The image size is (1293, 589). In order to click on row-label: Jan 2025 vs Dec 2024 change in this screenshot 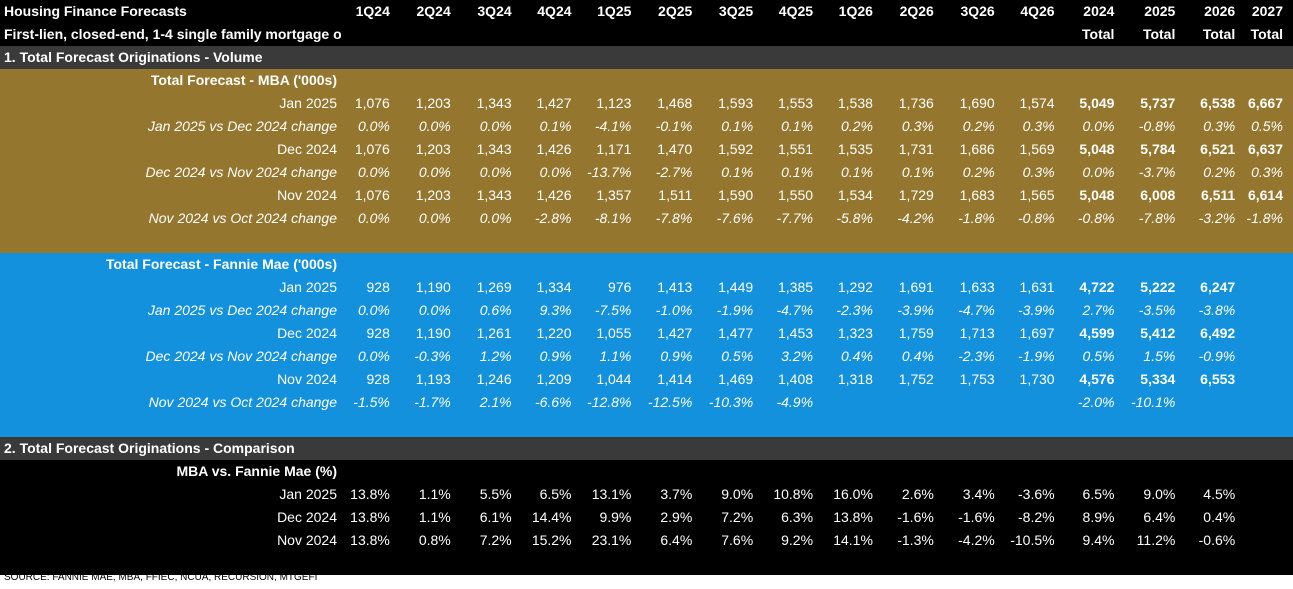, I will do `click(170, 126)`.